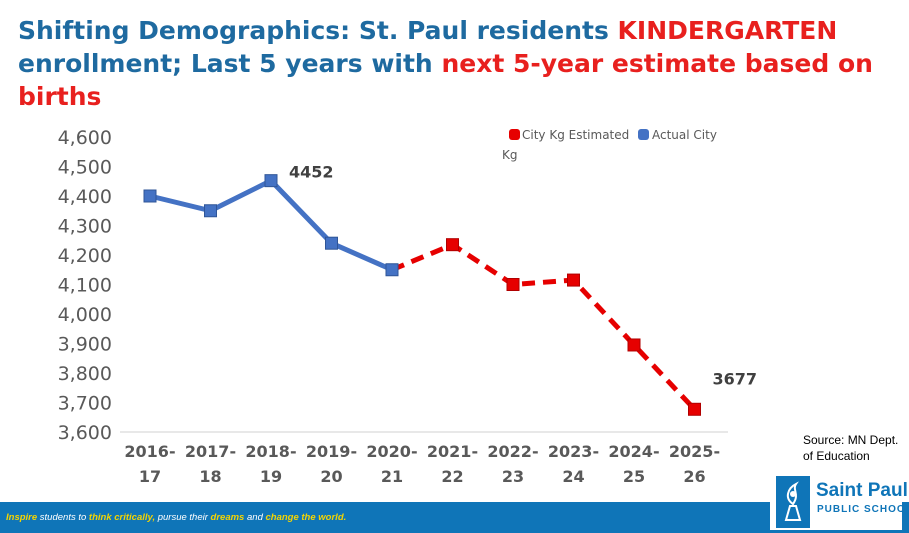 The image size is (909, 533). What do you see at coordinates (573, 464) in the screenshot?
I see `x-tick-label: 2023-24` at bounding box center [573, 464].